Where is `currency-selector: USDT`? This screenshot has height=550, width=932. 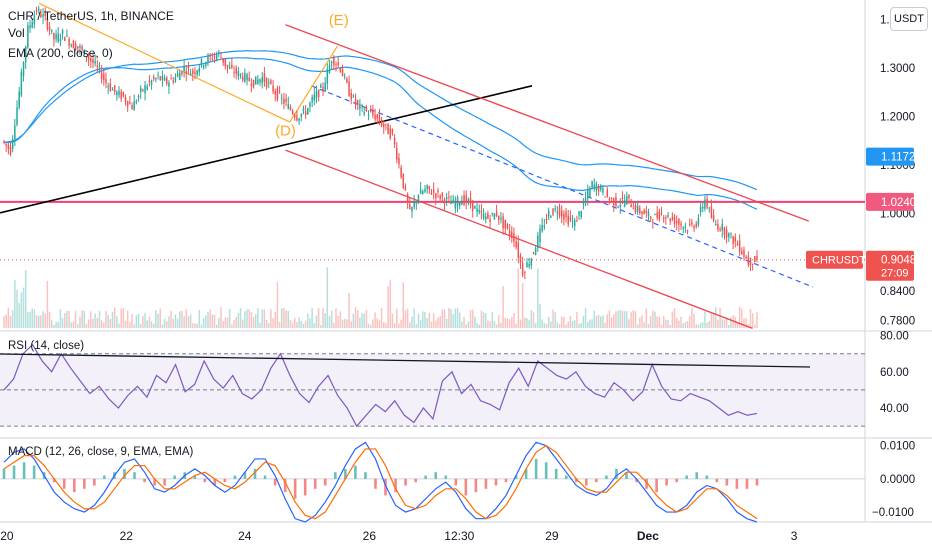
currency-selector: USDT is located at coordinates (909, 19).